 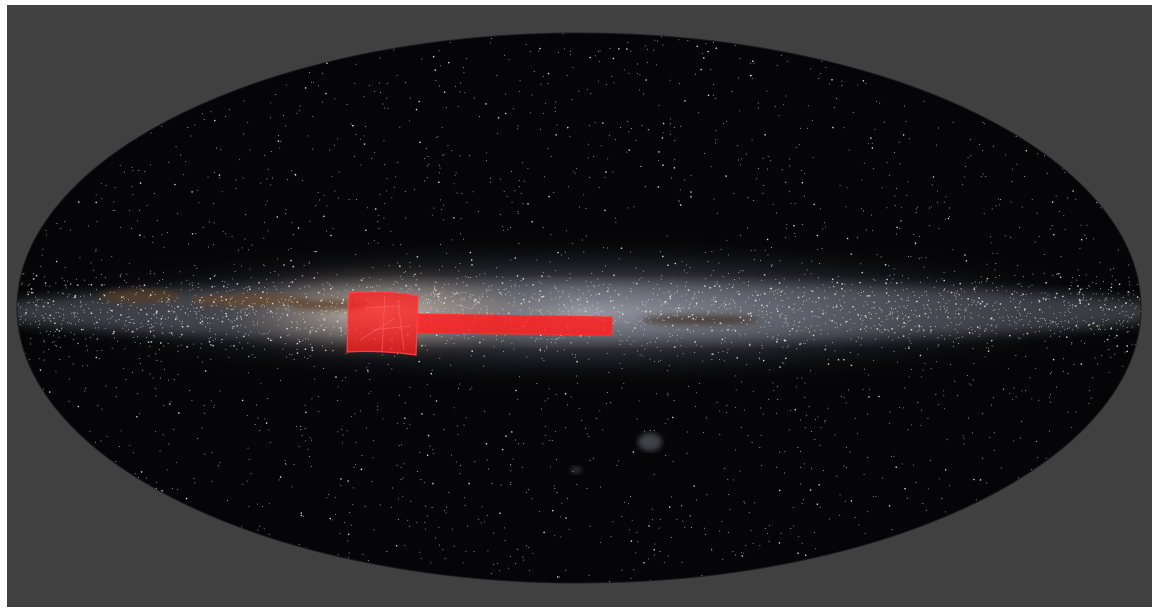 I want to click on footprint-overlay, so click(x=479, y=323).